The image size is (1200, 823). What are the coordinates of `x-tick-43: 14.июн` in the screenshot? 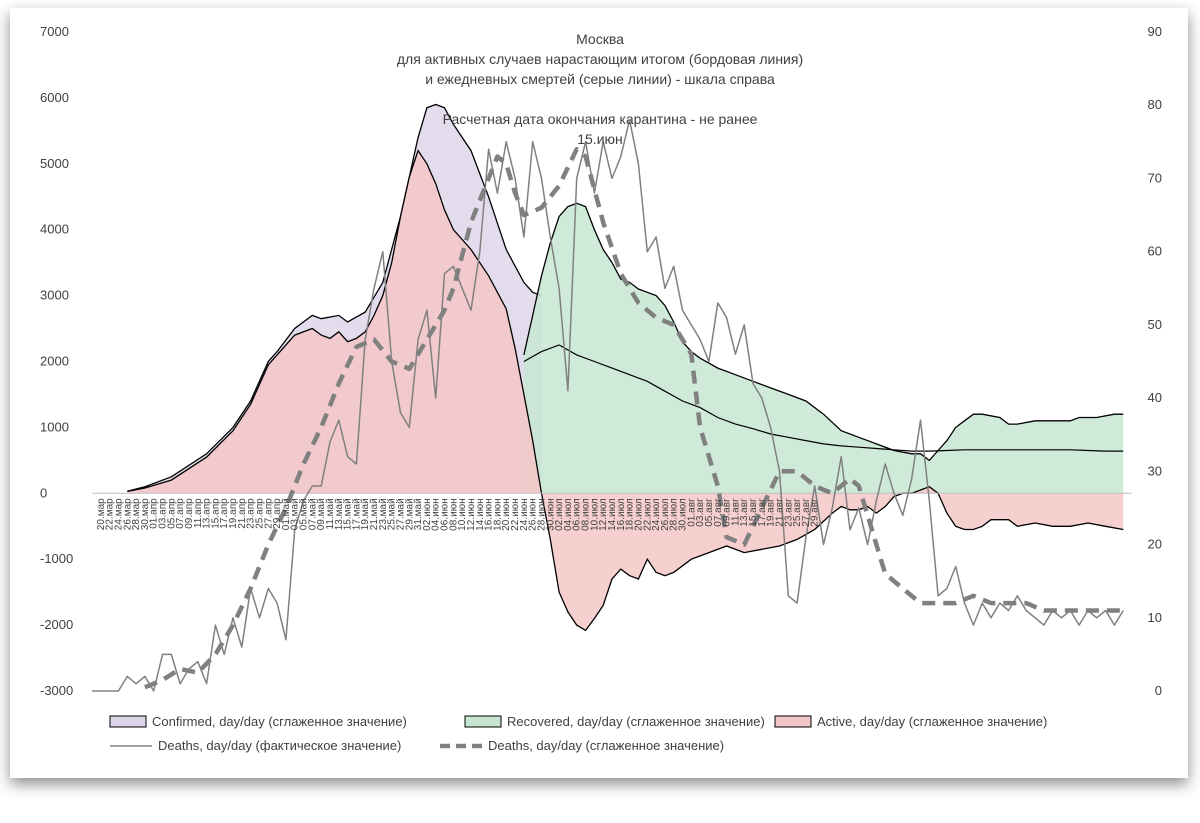 It's located at (480, 514).